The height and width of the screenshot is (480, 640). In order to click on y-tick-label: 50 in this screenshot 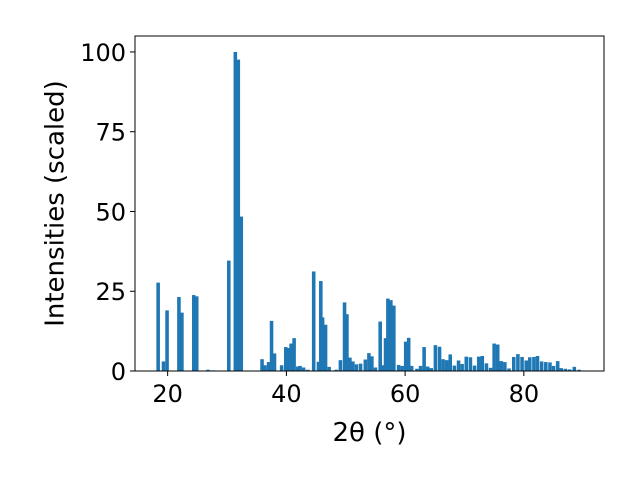, I will do `click(110, 212)`.